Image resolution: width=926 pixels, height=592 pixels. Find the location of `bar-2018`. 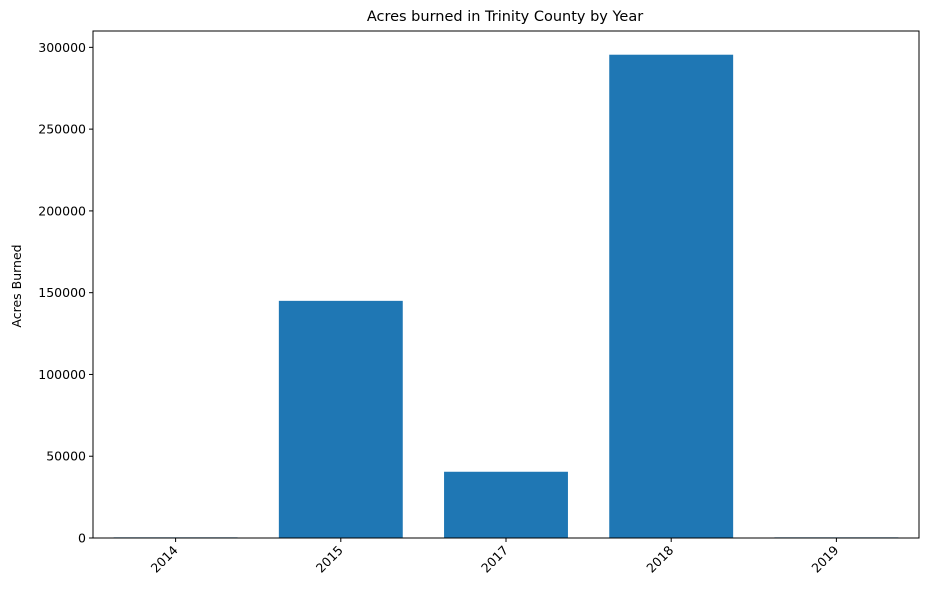

bar-2018 is located at coordinates (671, 296).